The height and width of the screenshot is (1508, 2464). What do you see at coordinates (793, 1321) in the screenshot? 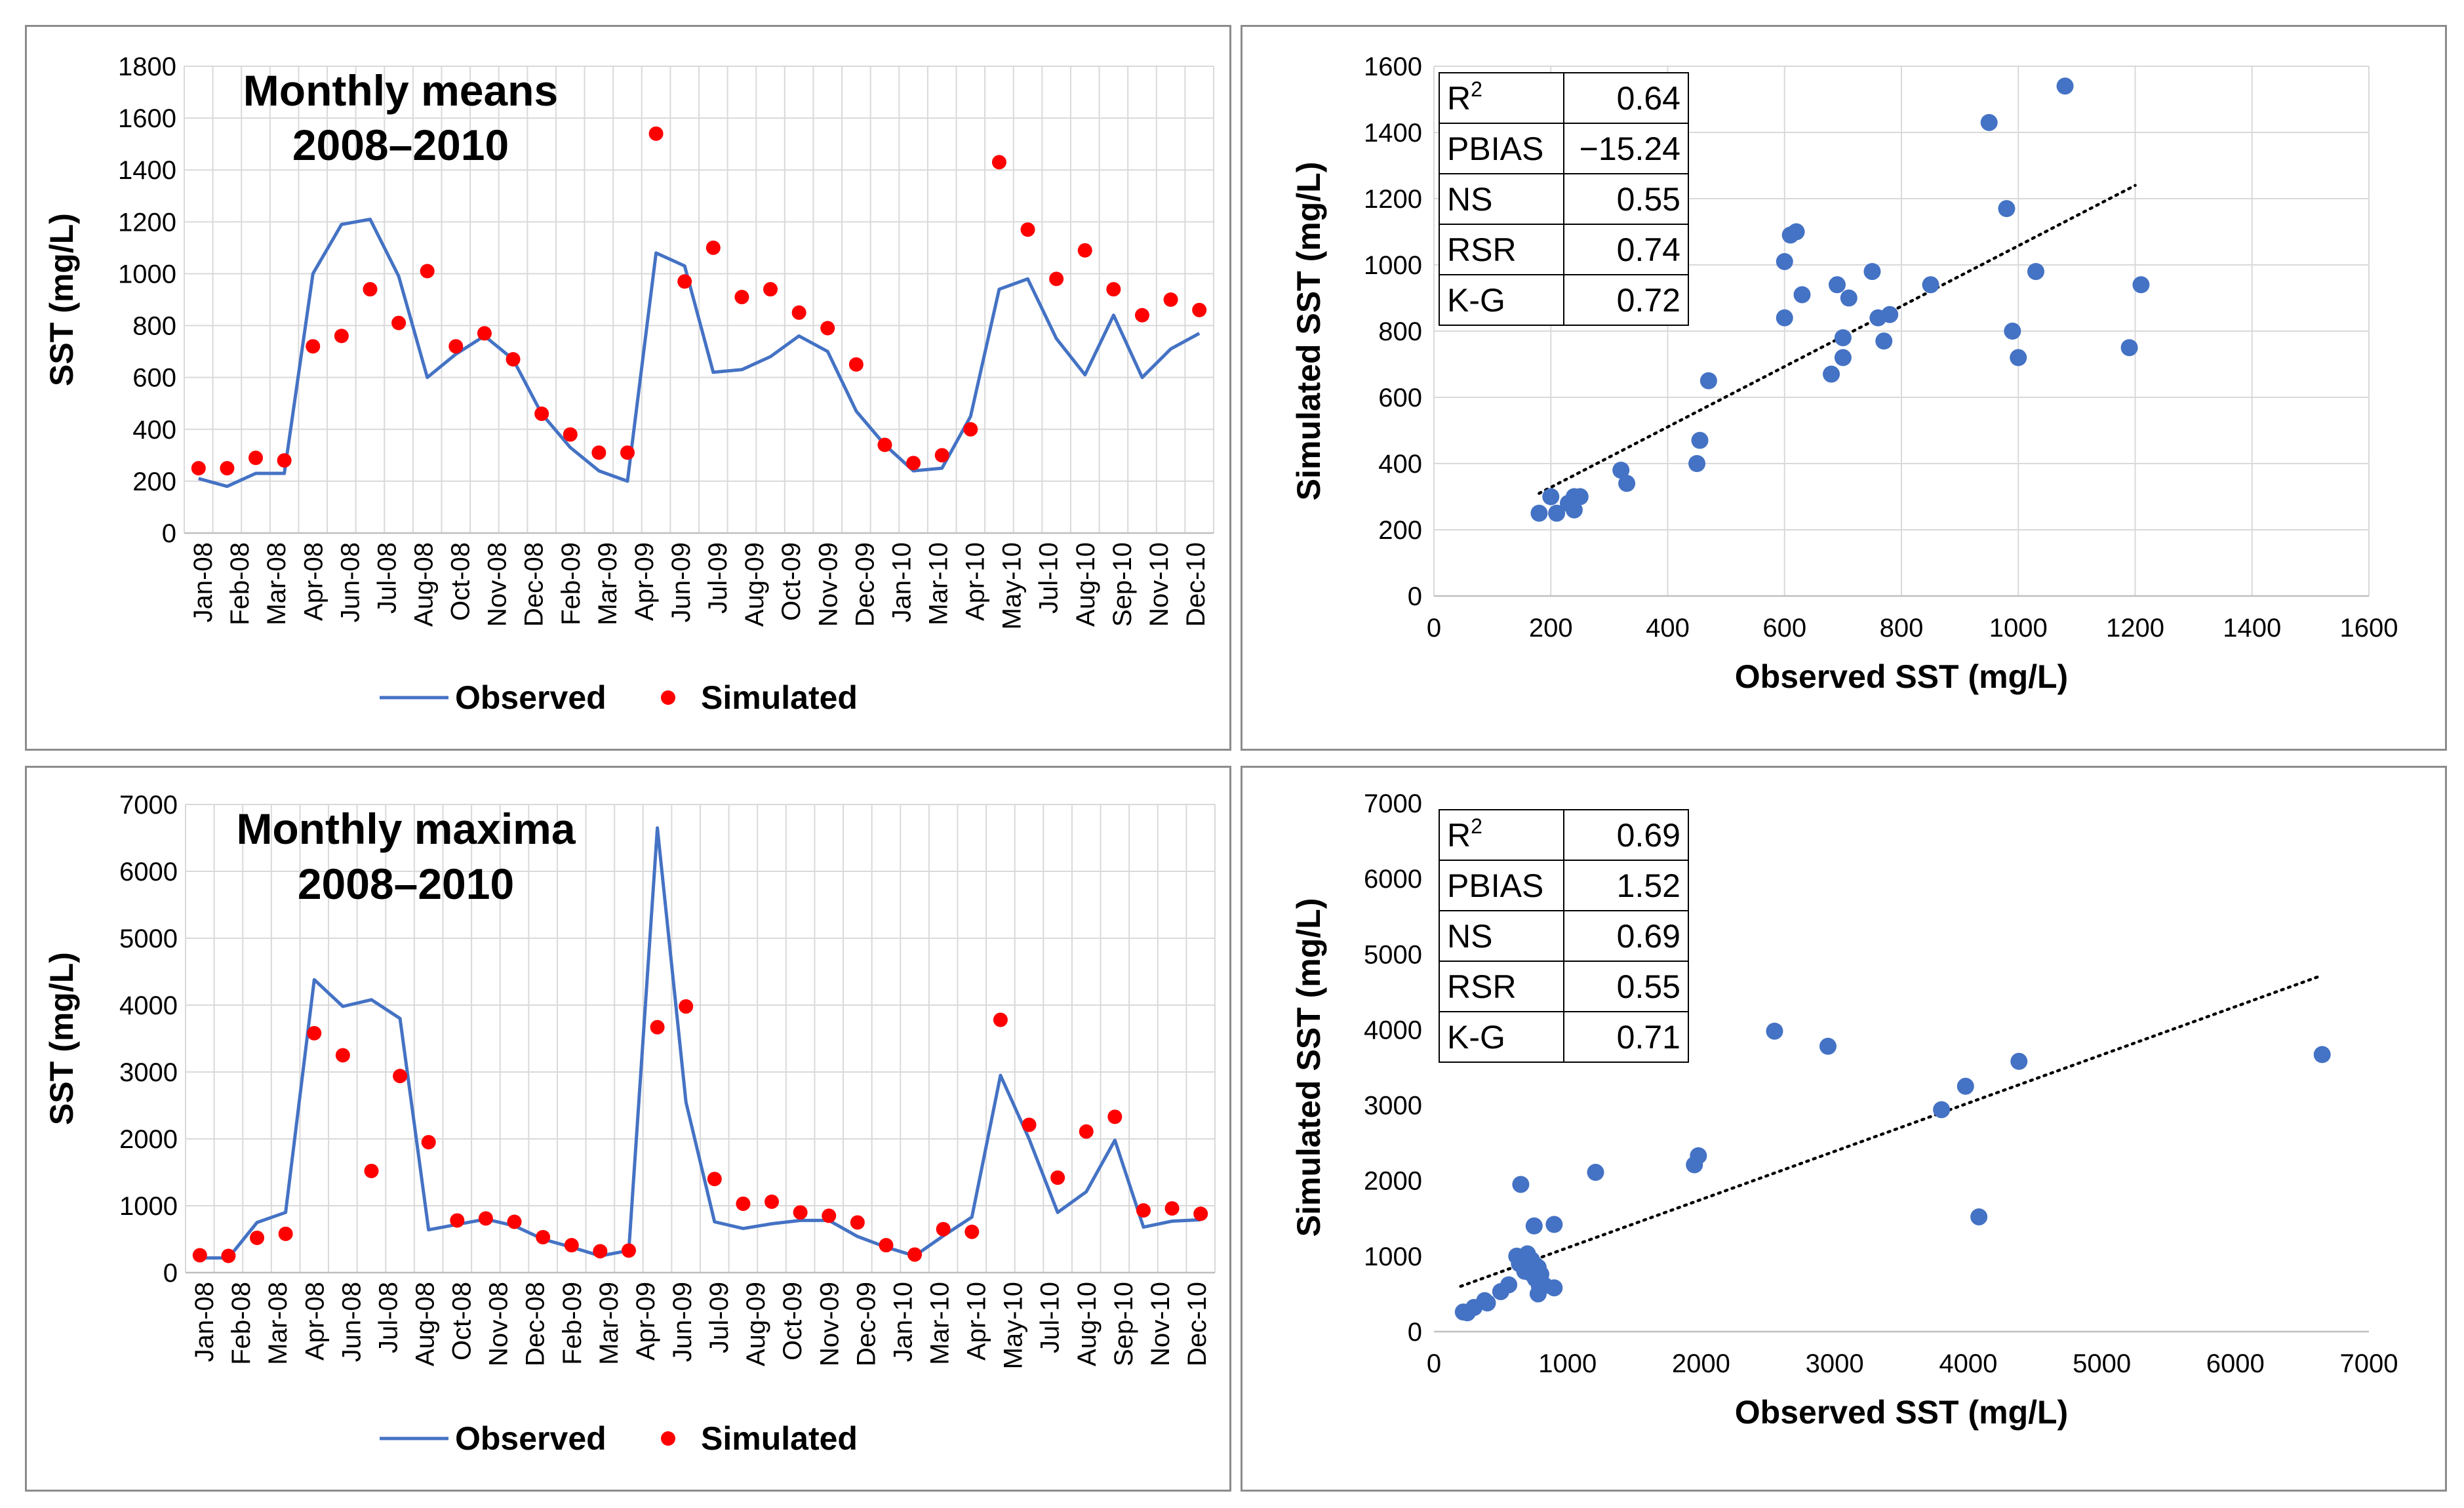
I see `x-tick-label: Oct-09` at bounding box center [793, 1321].